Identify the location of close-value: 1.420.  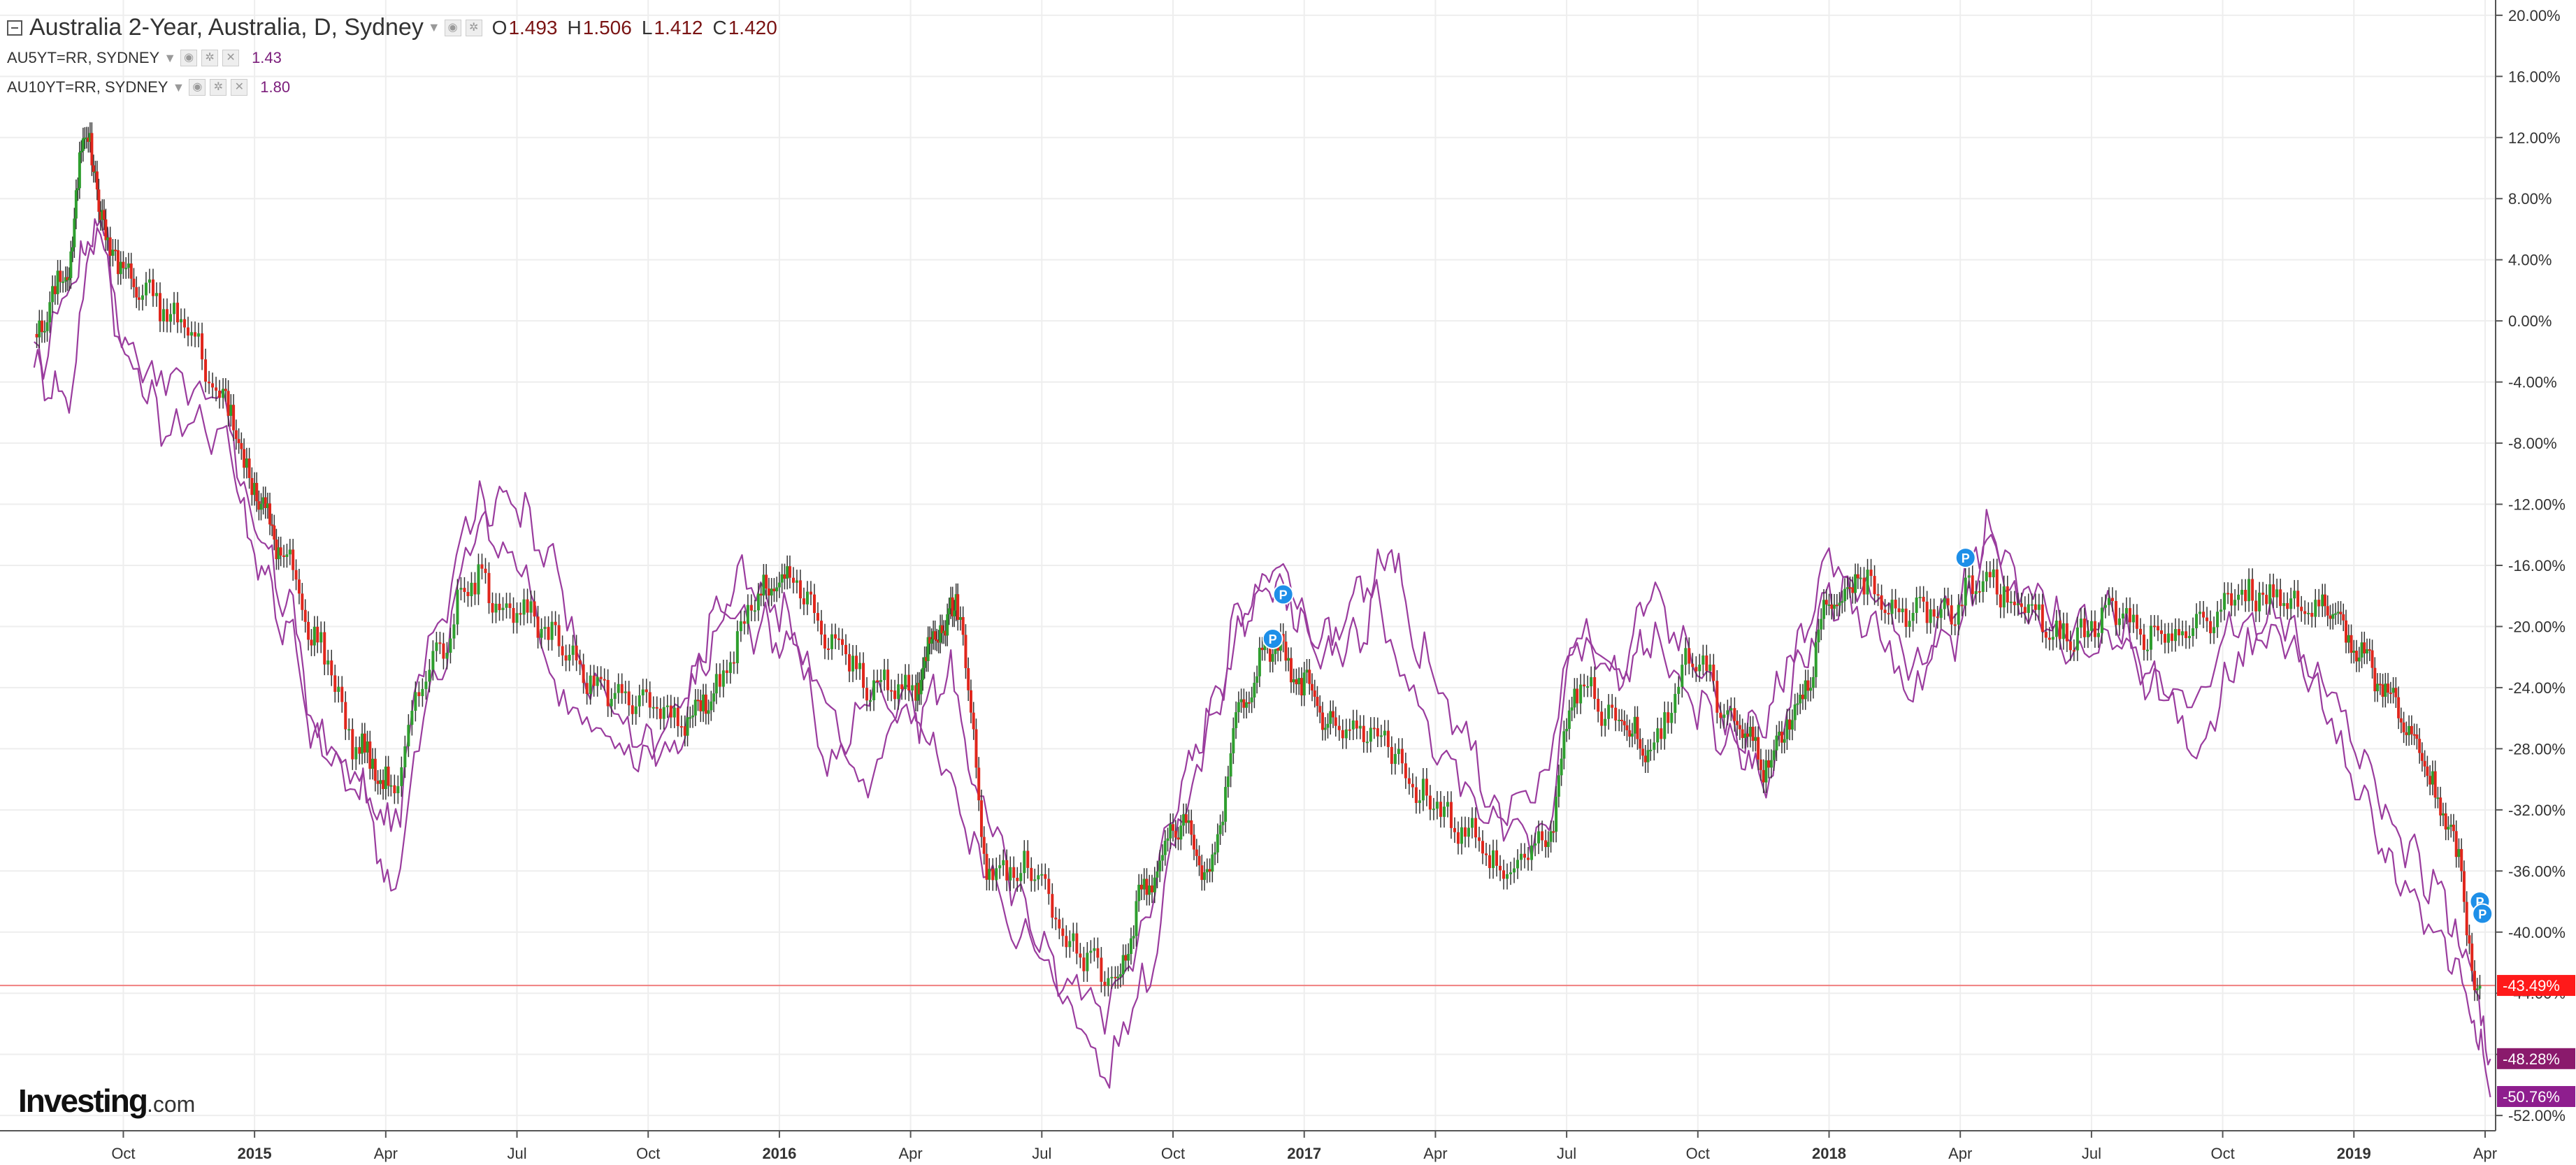
(752, 27).